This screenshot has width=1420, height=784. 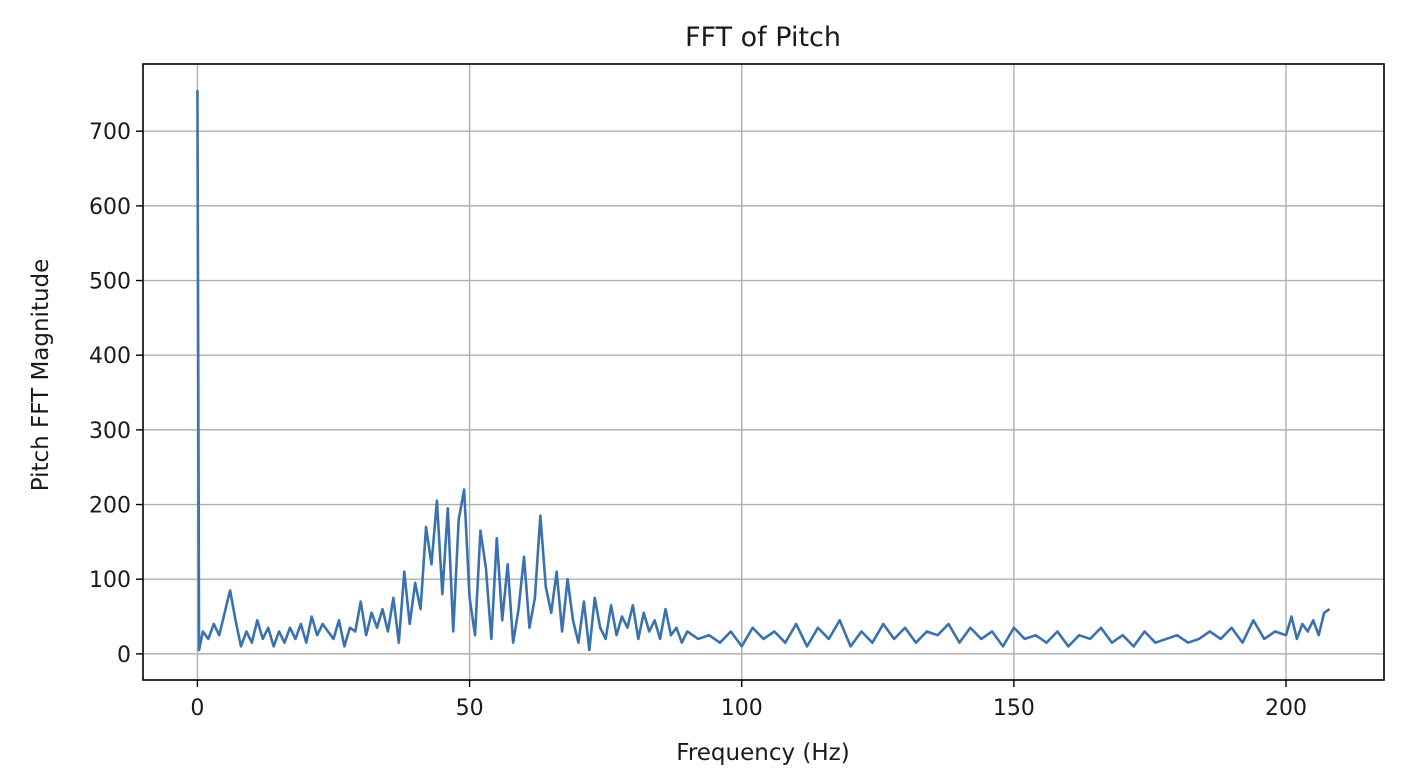 I want to click on x-tick-label: 200, so click(x=1286, y=708).